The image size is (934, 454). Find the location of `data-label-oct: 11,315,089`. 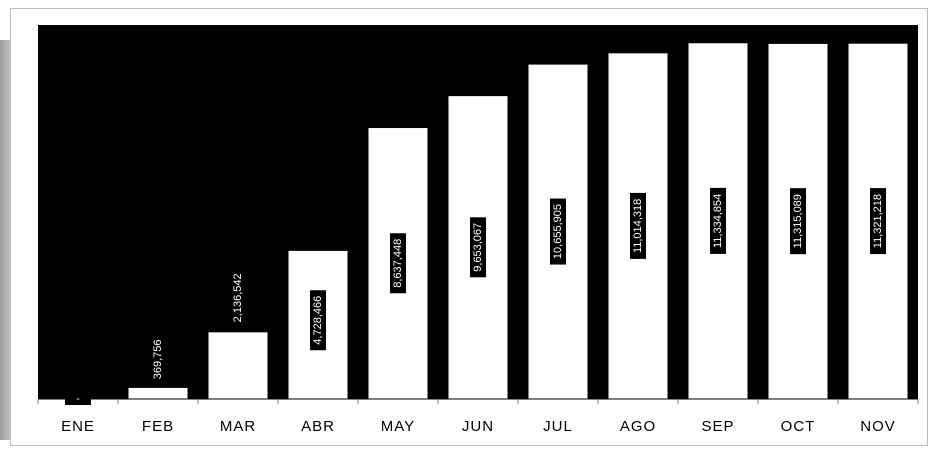

data-label-oct: 11,315,089 is located at coordinates (798, 221).